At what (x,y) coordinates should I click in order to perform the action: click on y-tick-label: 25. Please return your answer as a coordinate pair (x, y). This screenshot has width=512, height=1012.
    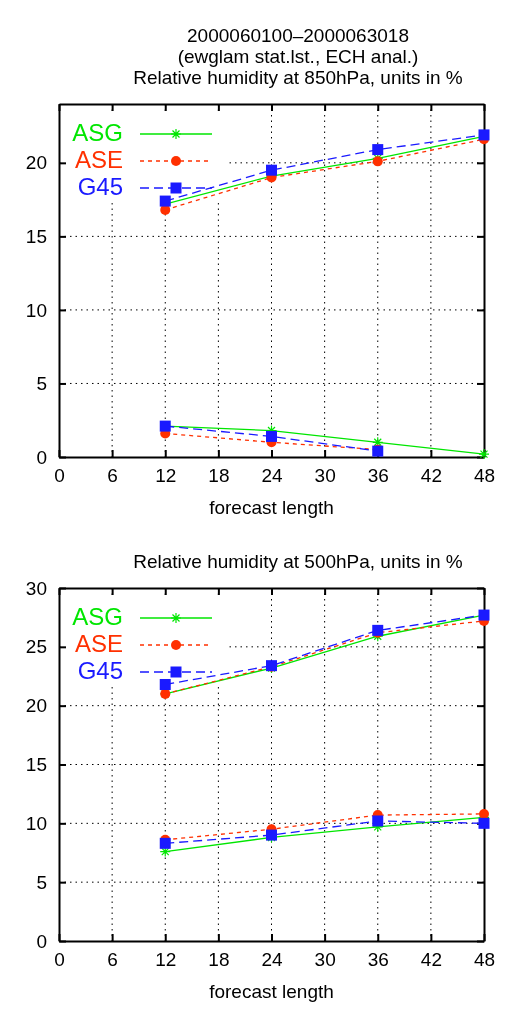
    Looking at the image, I should click on (36, 647).